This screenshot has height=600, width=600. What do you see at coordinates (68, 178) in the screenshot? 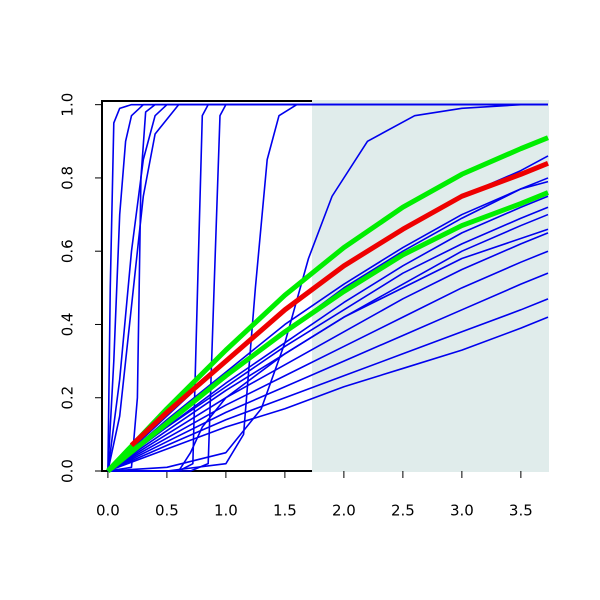
I see `y-tick-label: 0.8` at bounding box center [68, 178].